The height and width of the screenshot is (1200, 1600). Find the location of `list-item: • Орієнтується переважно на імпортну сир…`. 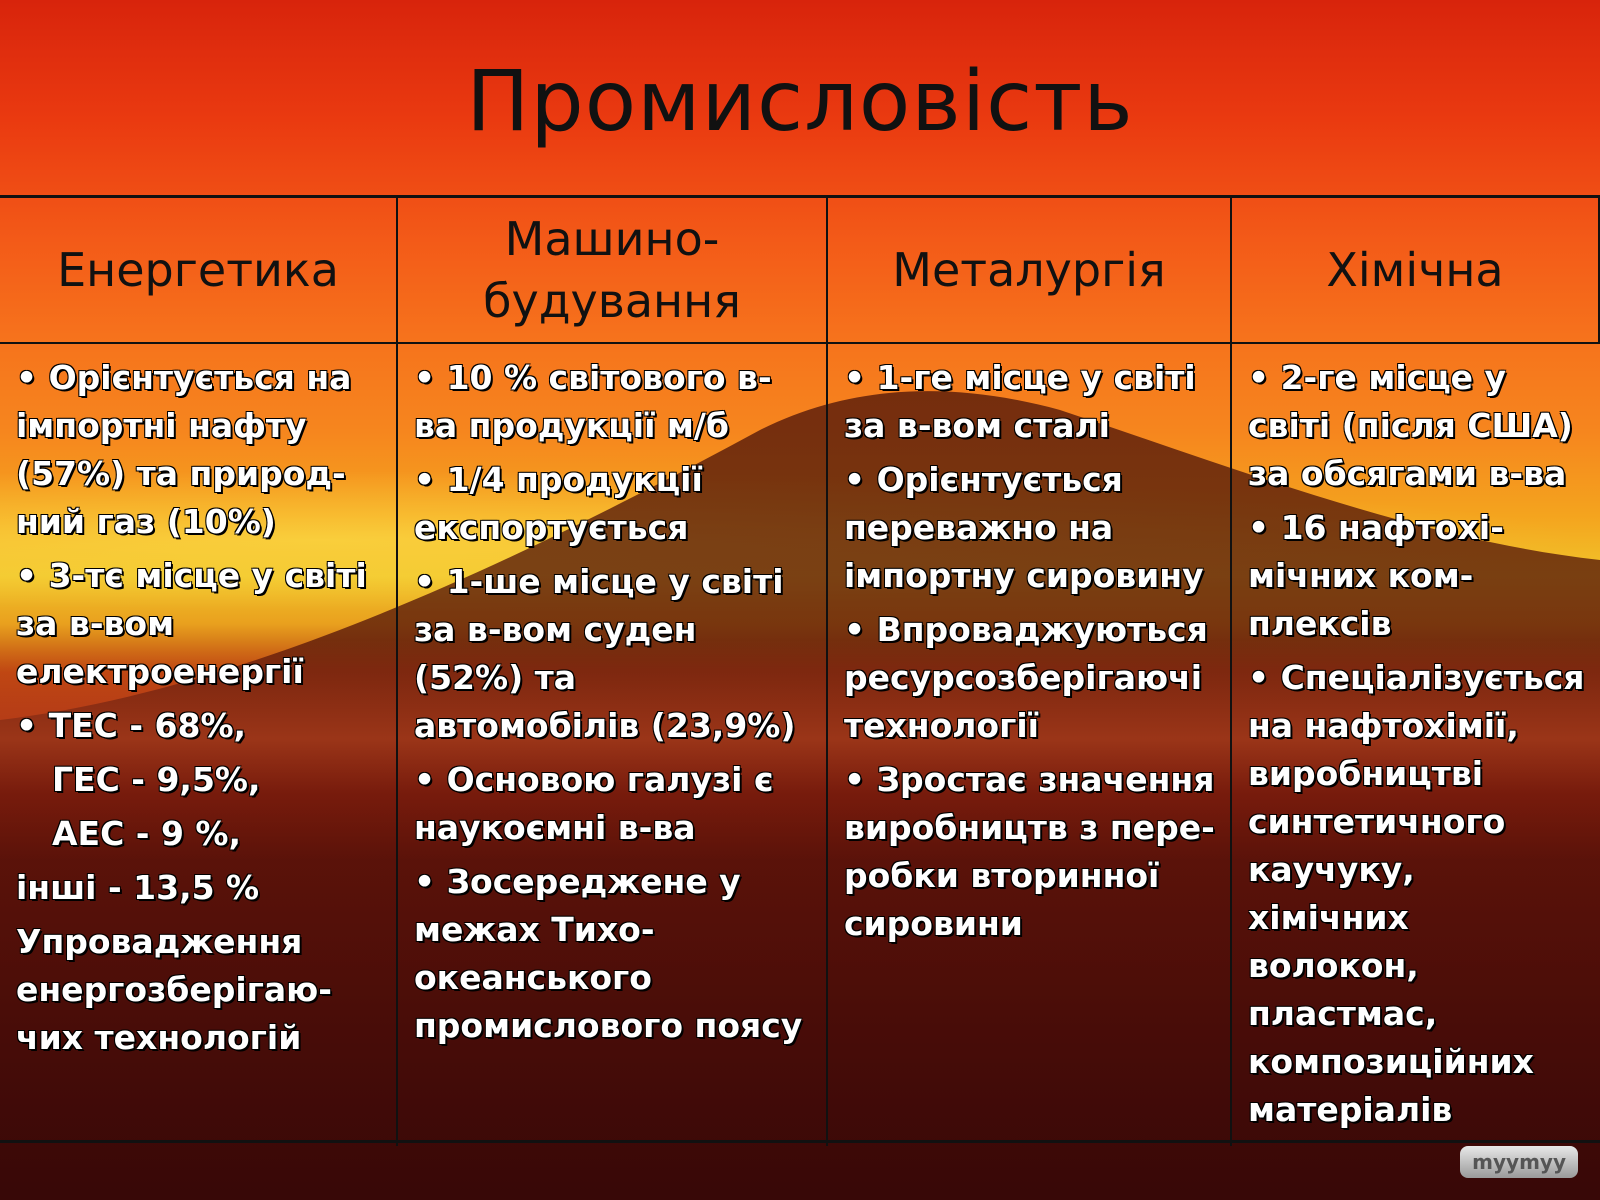

list-item: • Орієнтується переважно на імпортну сир… is located at coordinates (1024, 527).